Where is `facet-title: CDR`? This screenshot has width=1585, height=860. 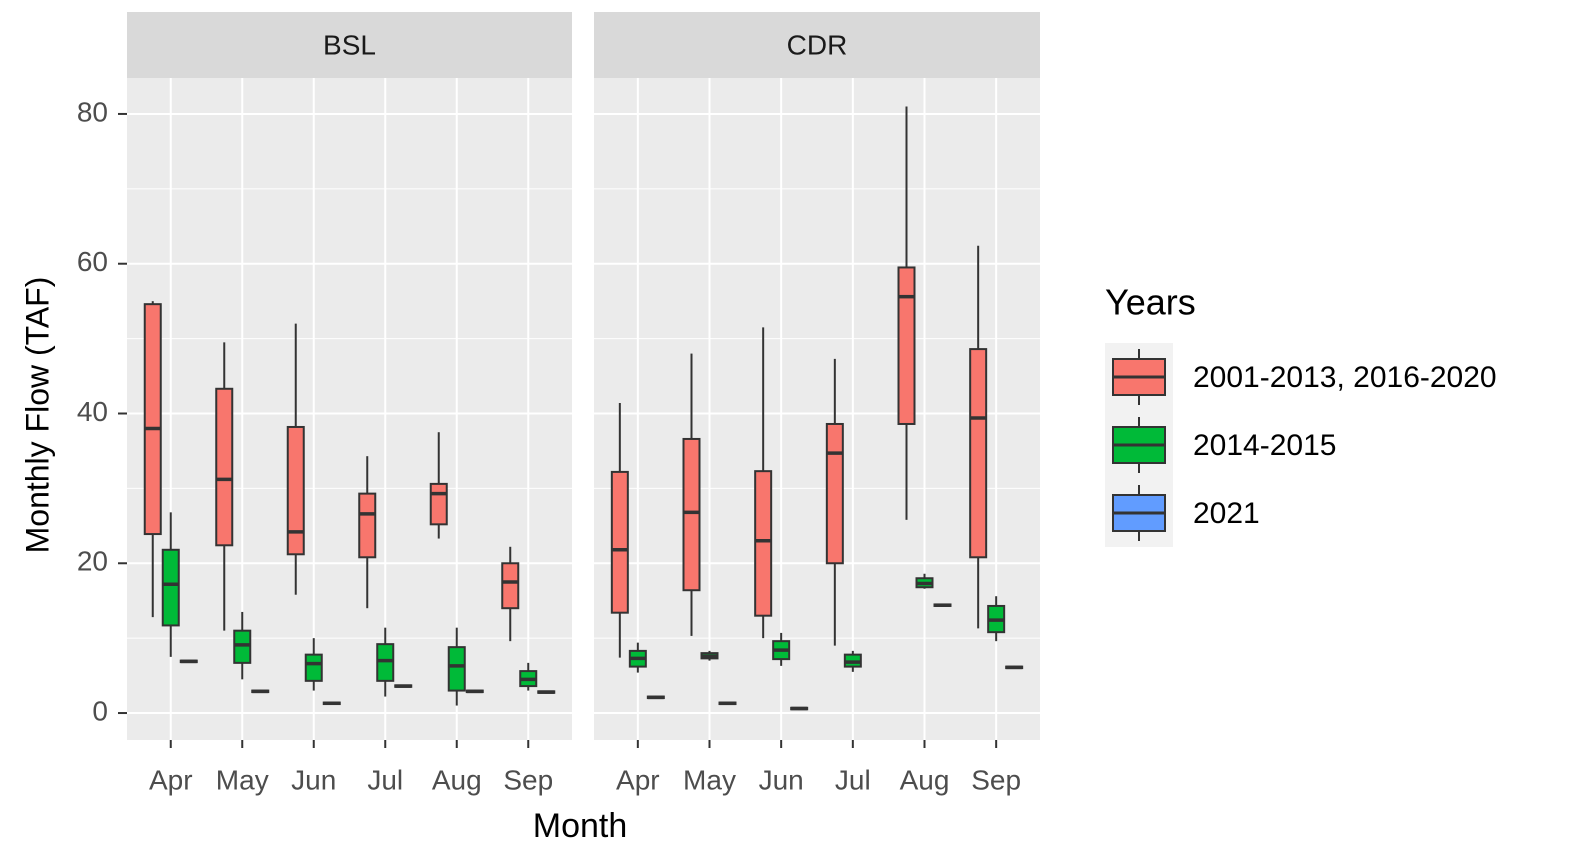 facet-title: CDR is located at coordinates (817, 44).